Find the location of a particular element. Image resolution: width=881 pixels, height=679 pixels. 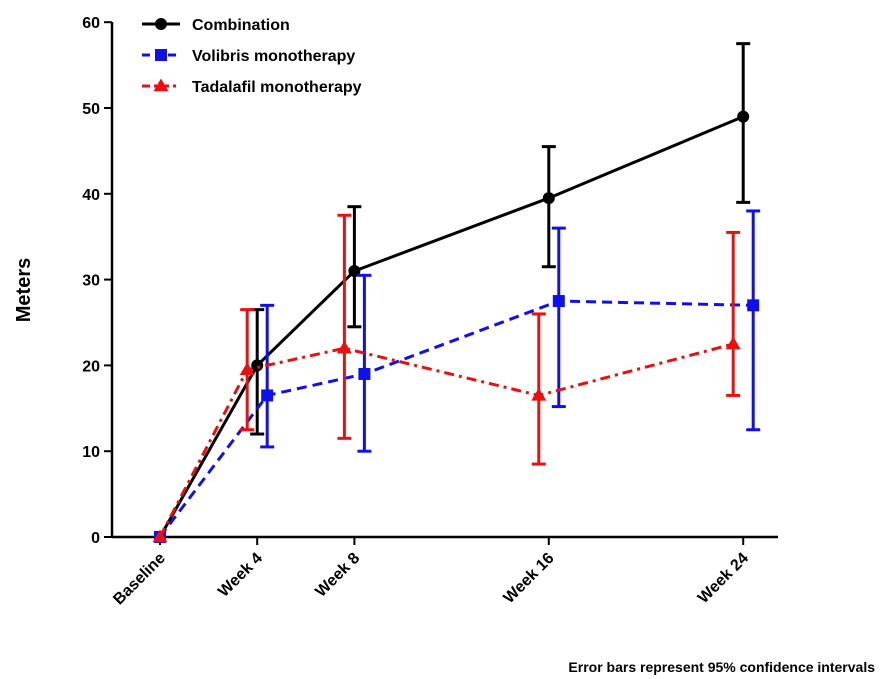

y-tick-label: 40 is located at coordinates (91, 195).